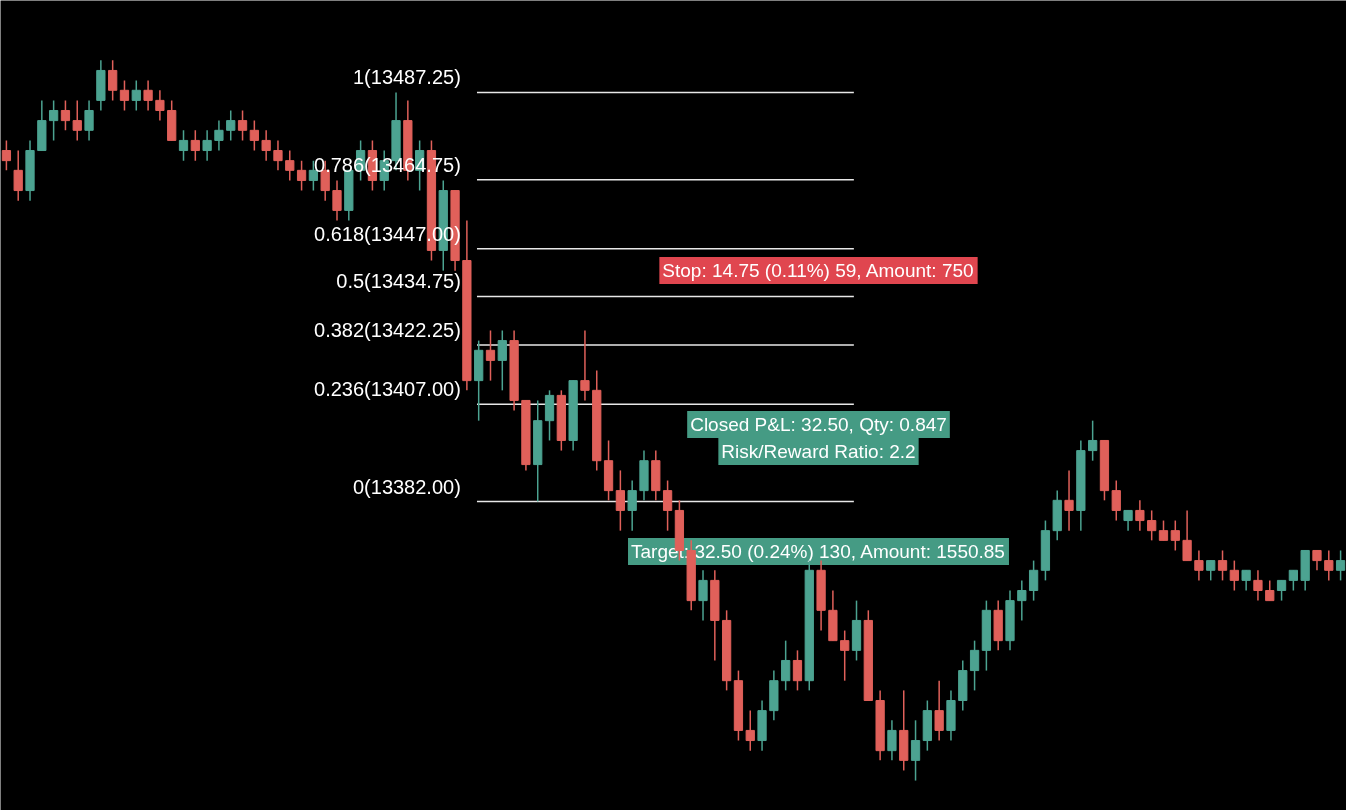  What do you see at coordinates (818, 451) in the screenshot?
I see `annotation: Risk/Reward Ratio: 2.2` at bounding box center [818, 451].